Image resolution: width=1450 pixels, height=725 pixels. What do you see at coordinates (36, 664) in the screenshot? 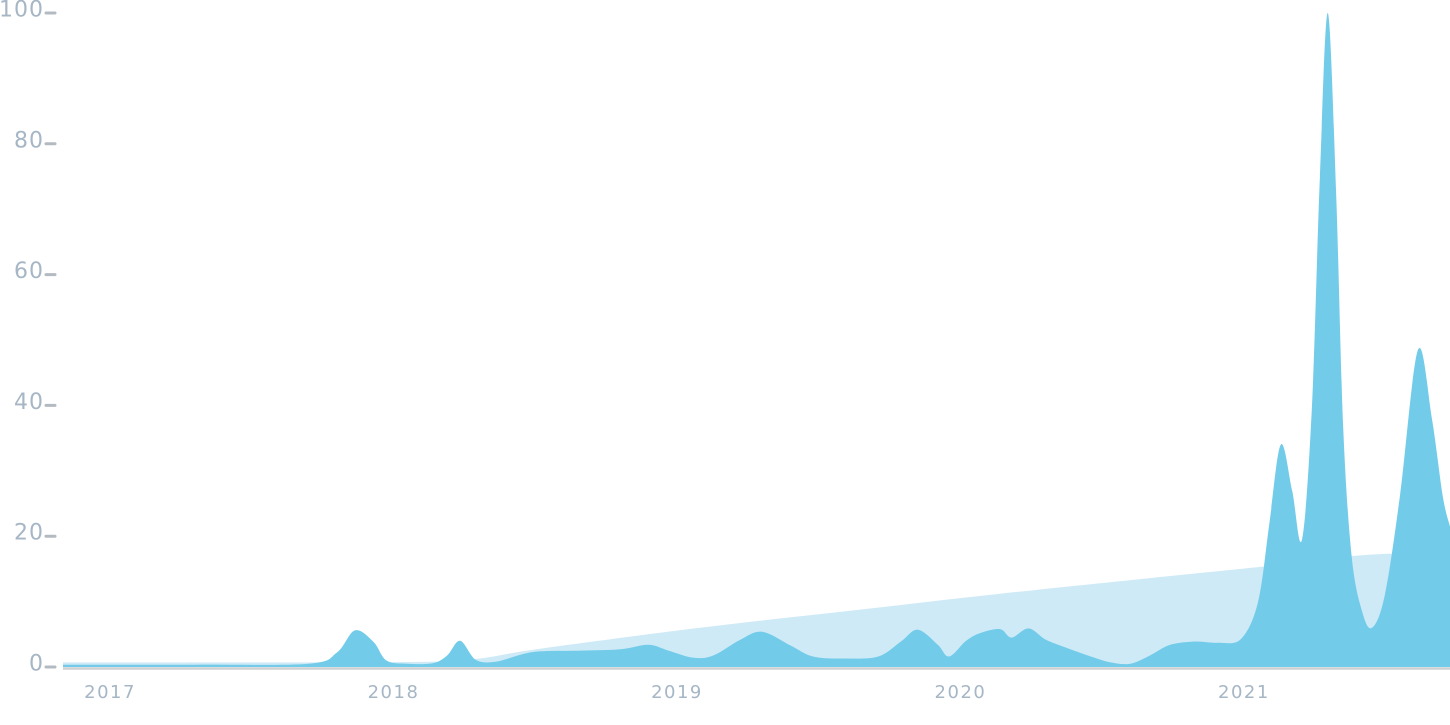
I see `y-tick-label: 0` at bounding box center [36, 664].